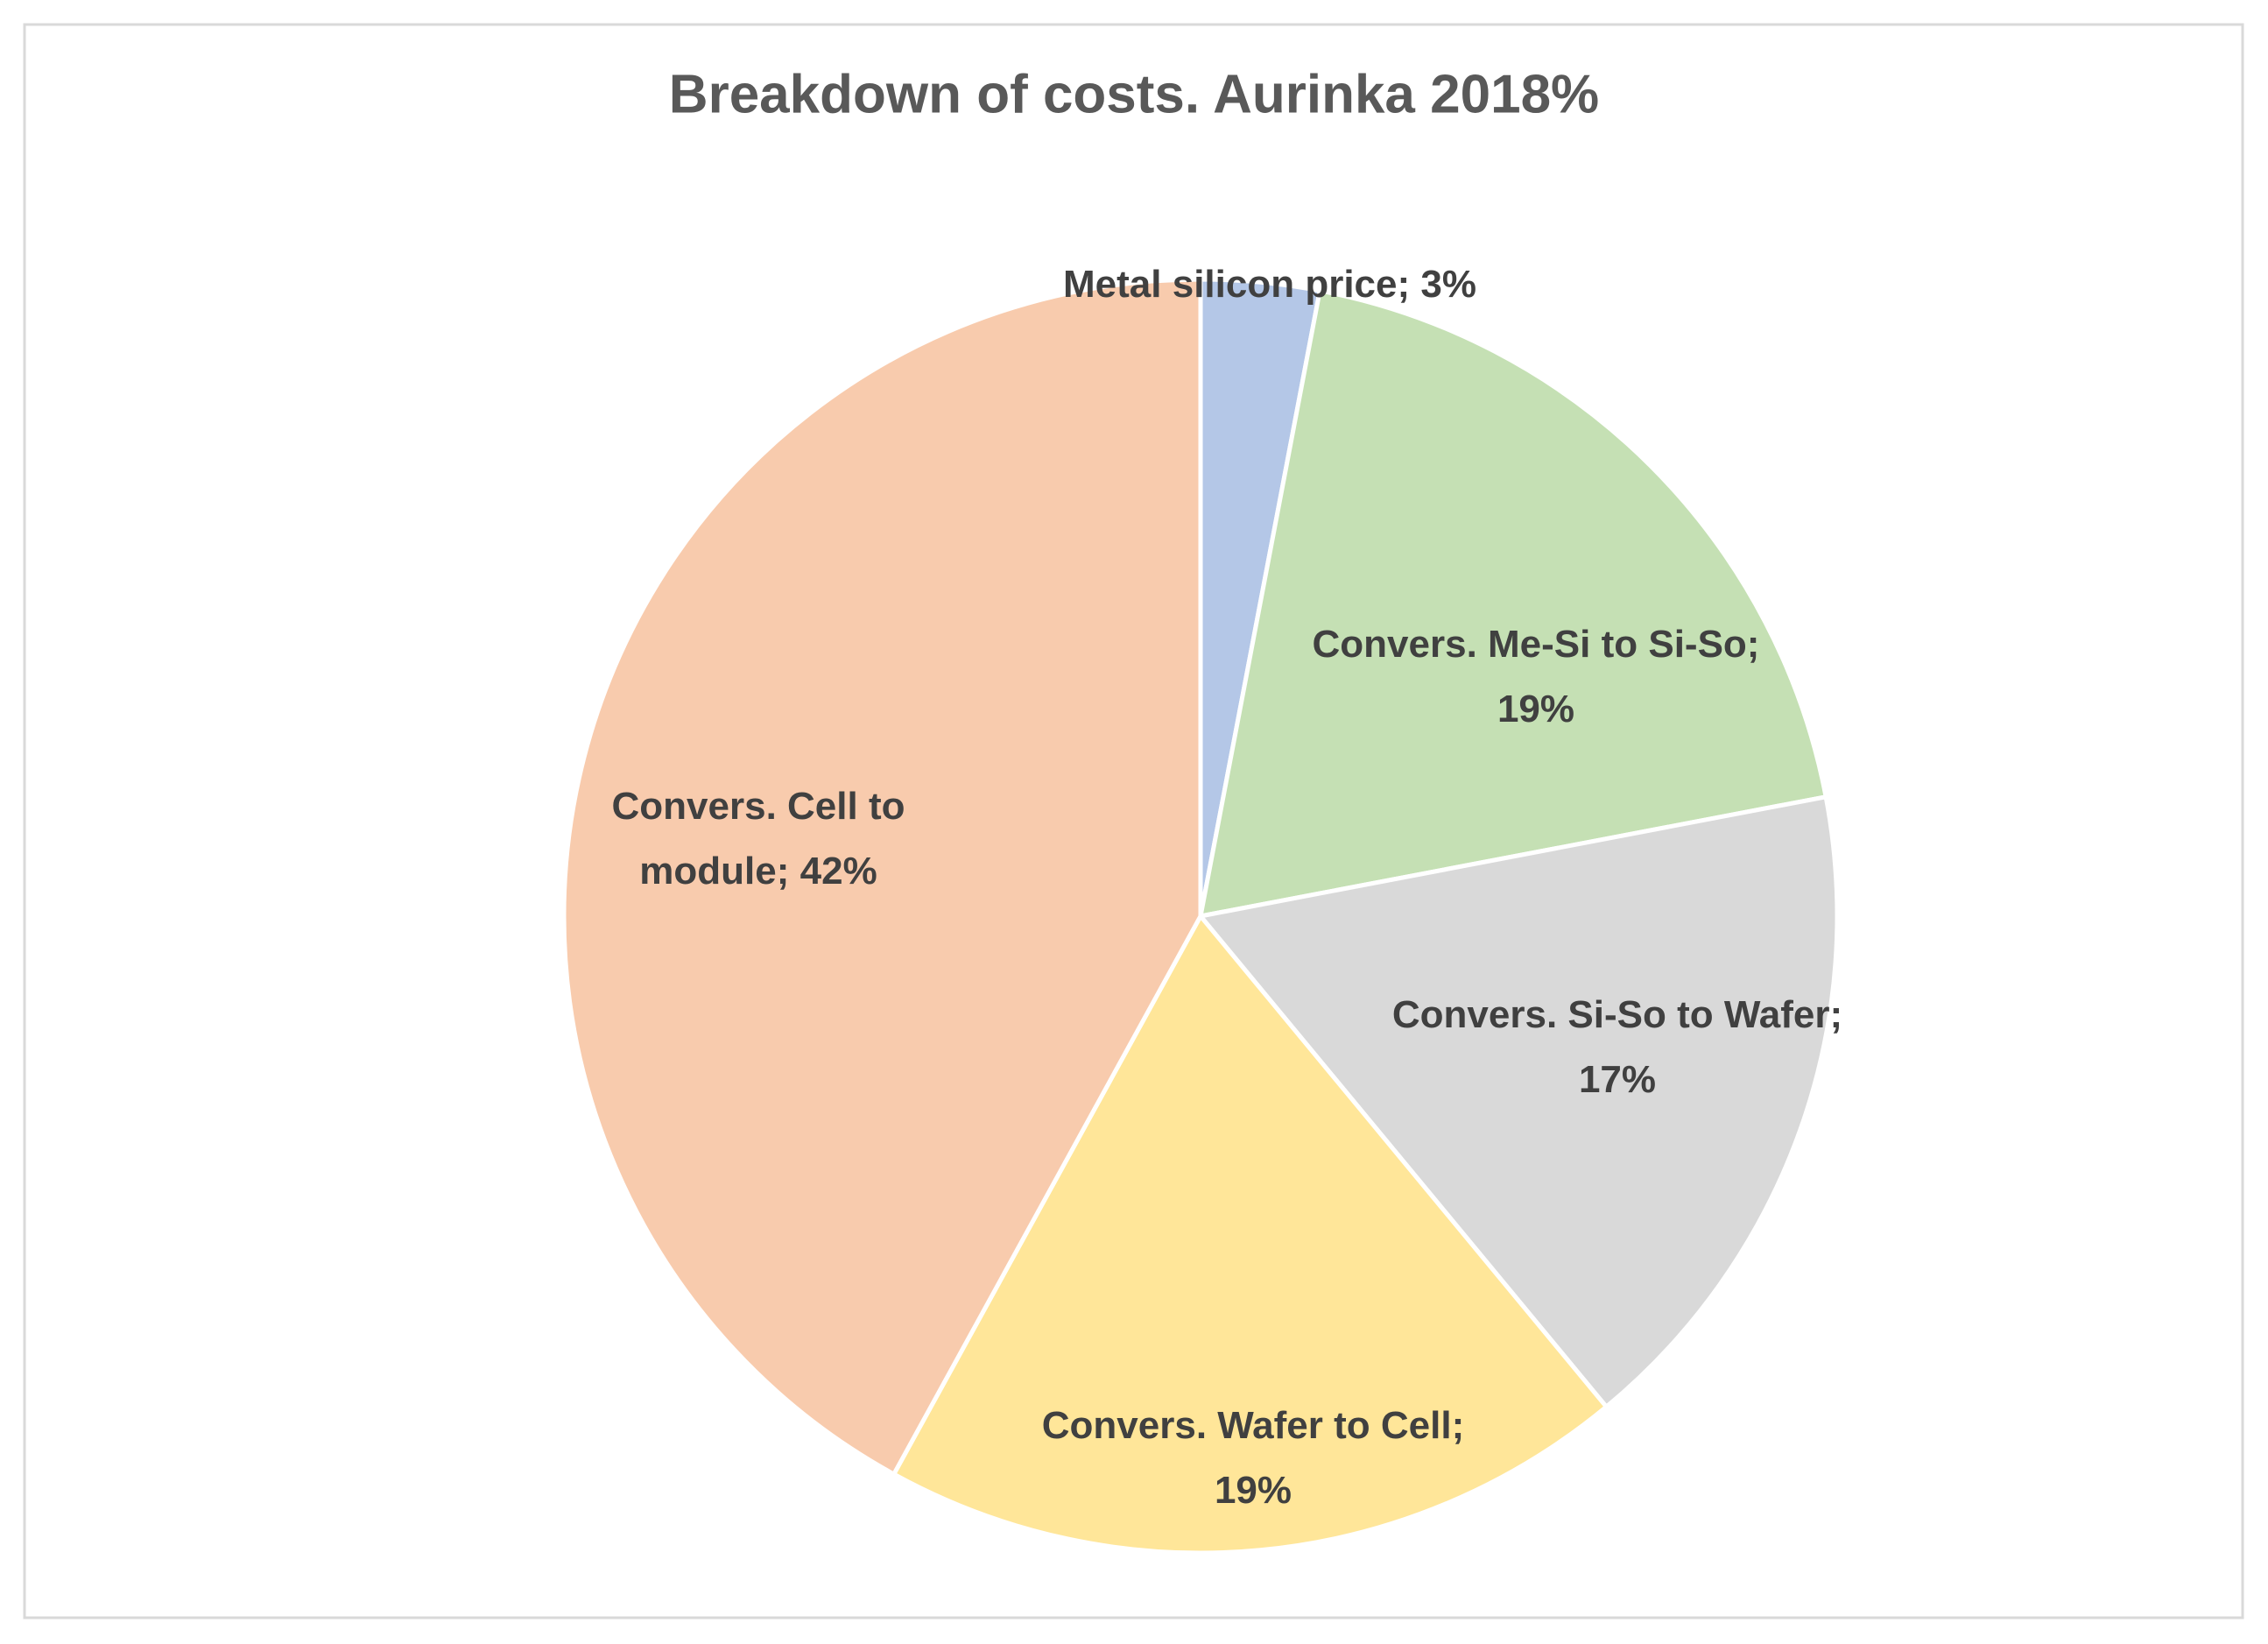 The height and width of the screenshot is (1644, 2268). I want to click on data-label: Convers. Si-So to Wafer; 17%, so click(1617, 1047).